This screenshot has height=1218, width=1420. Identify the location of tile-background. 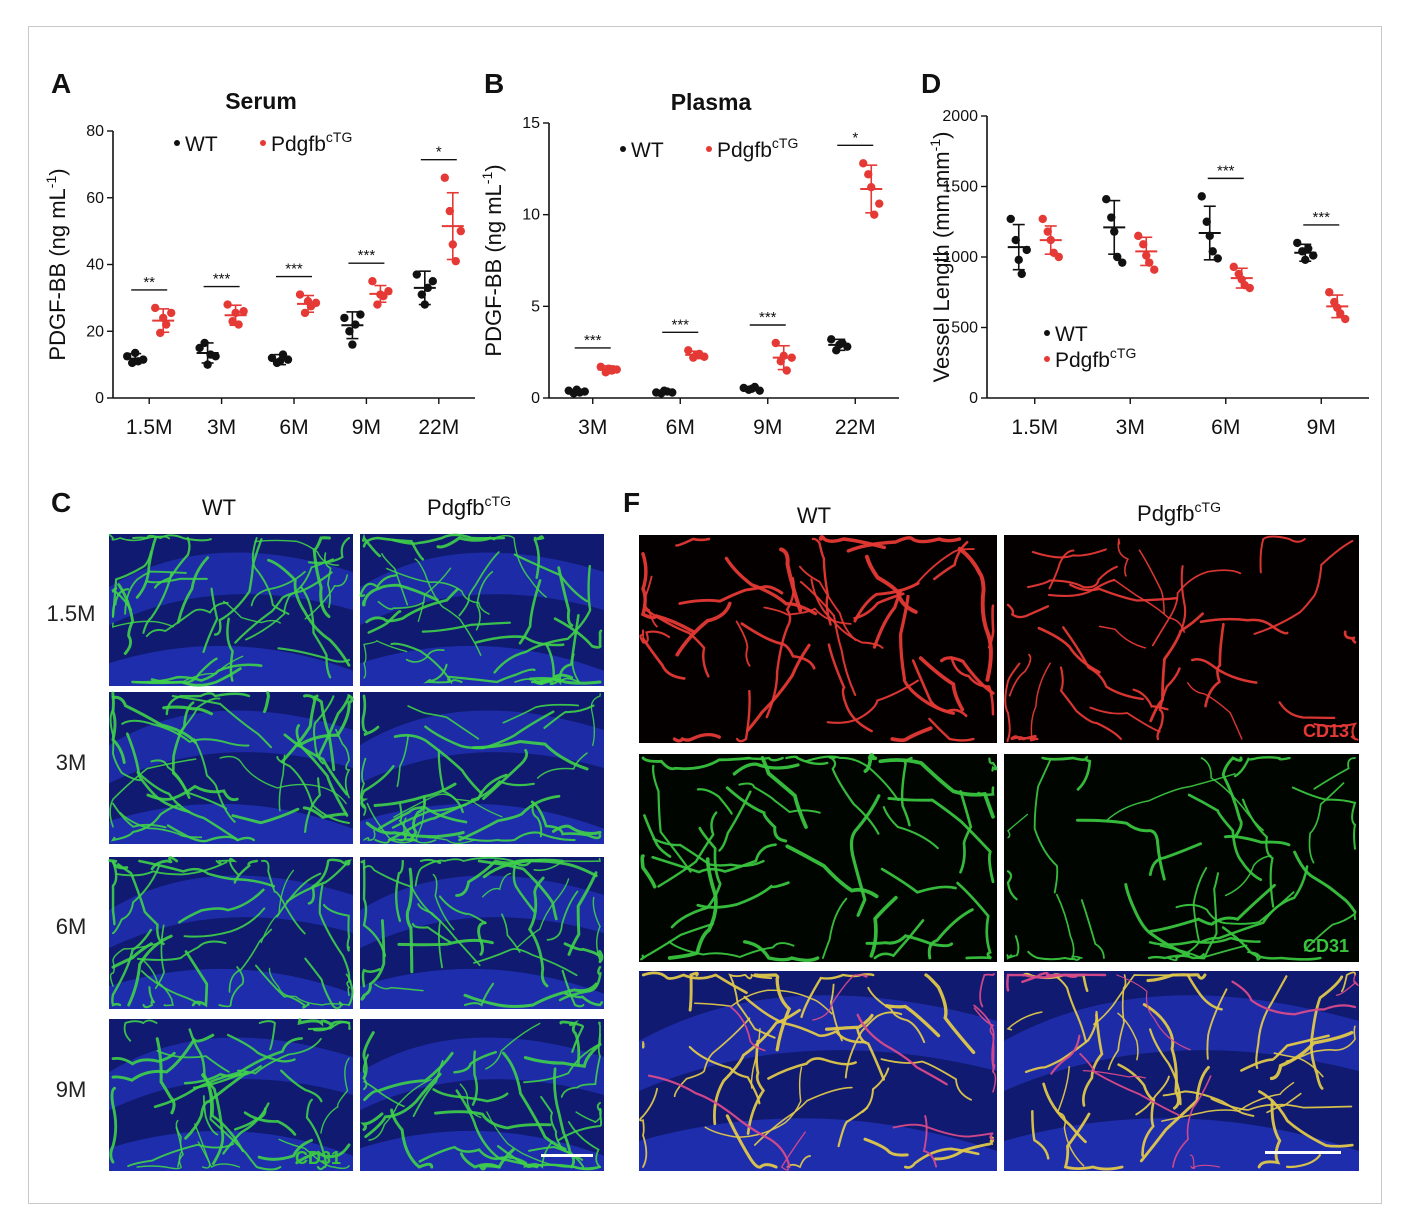
(1181, 858).